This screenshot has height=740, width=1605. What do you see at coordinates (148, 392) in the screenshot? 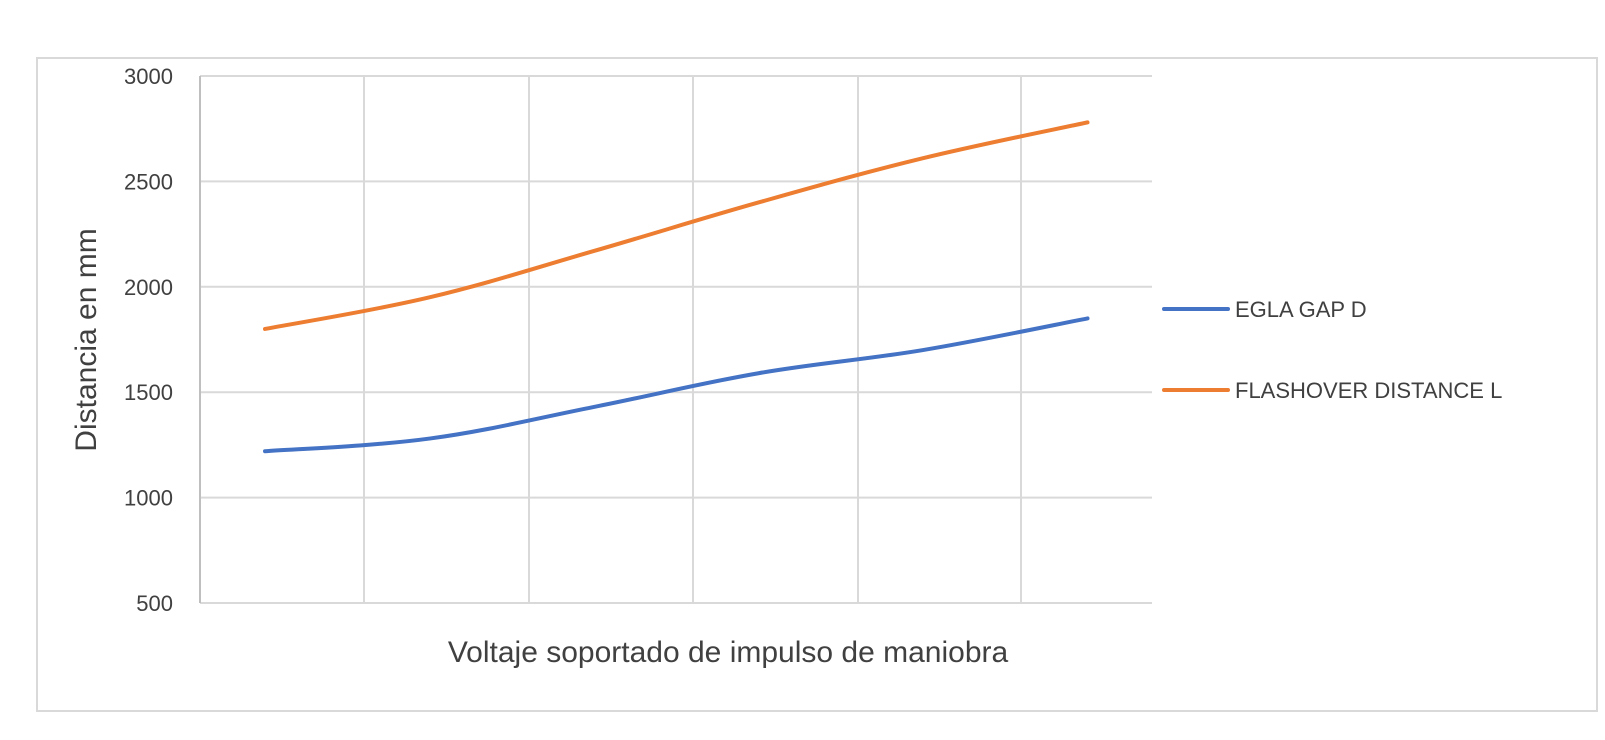
I see `y-tick-label: 1500` at bounding box center [148, 392].